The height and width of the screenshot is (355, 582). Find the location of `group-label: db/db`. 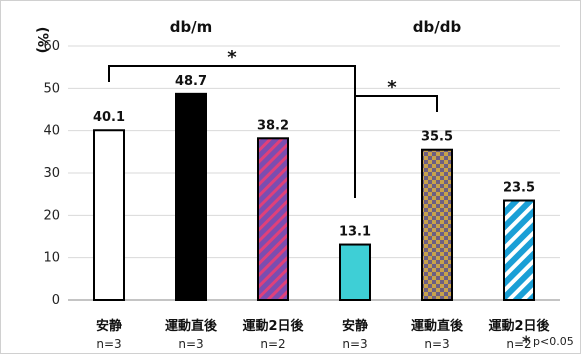

group-label: db/db is located at coordinates (437, 27).